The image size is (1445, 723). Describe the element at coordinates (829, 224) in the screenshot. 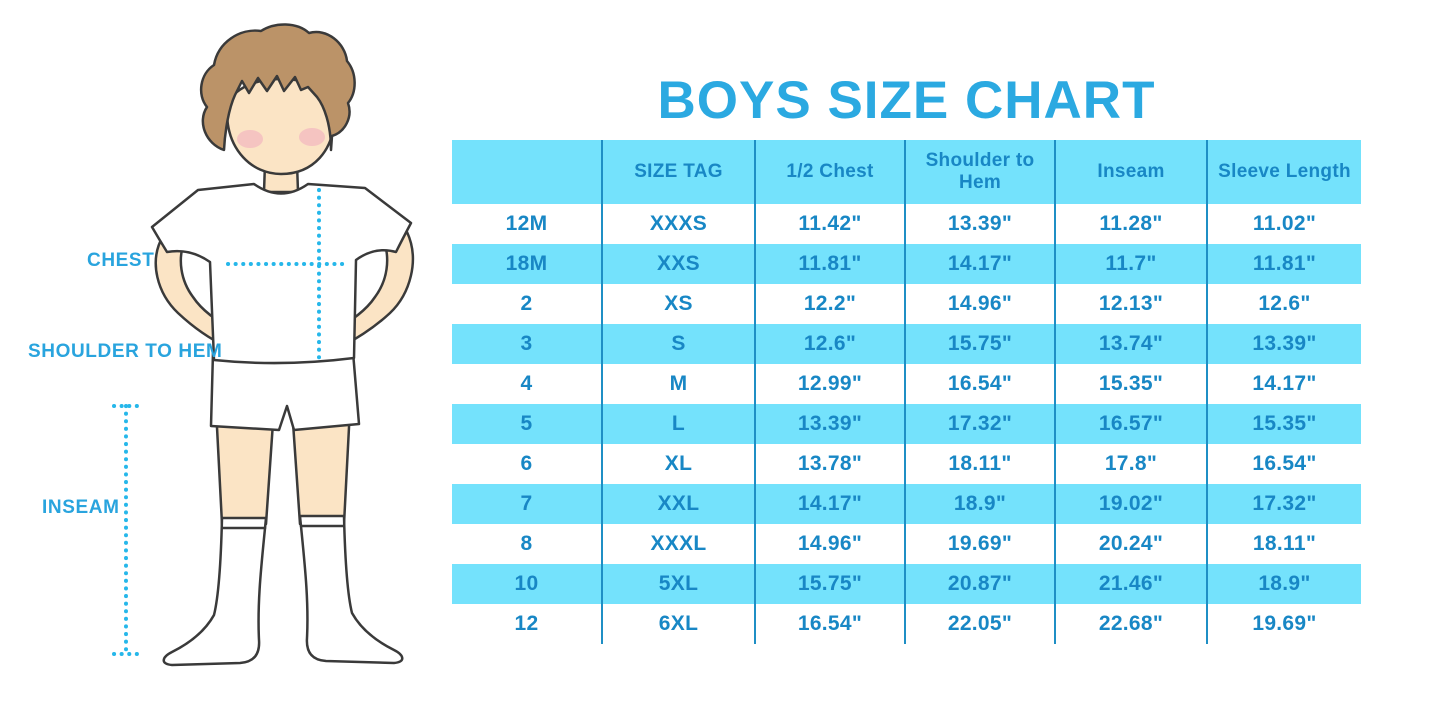

I see `measurement-cell: 11.42"` at that location.